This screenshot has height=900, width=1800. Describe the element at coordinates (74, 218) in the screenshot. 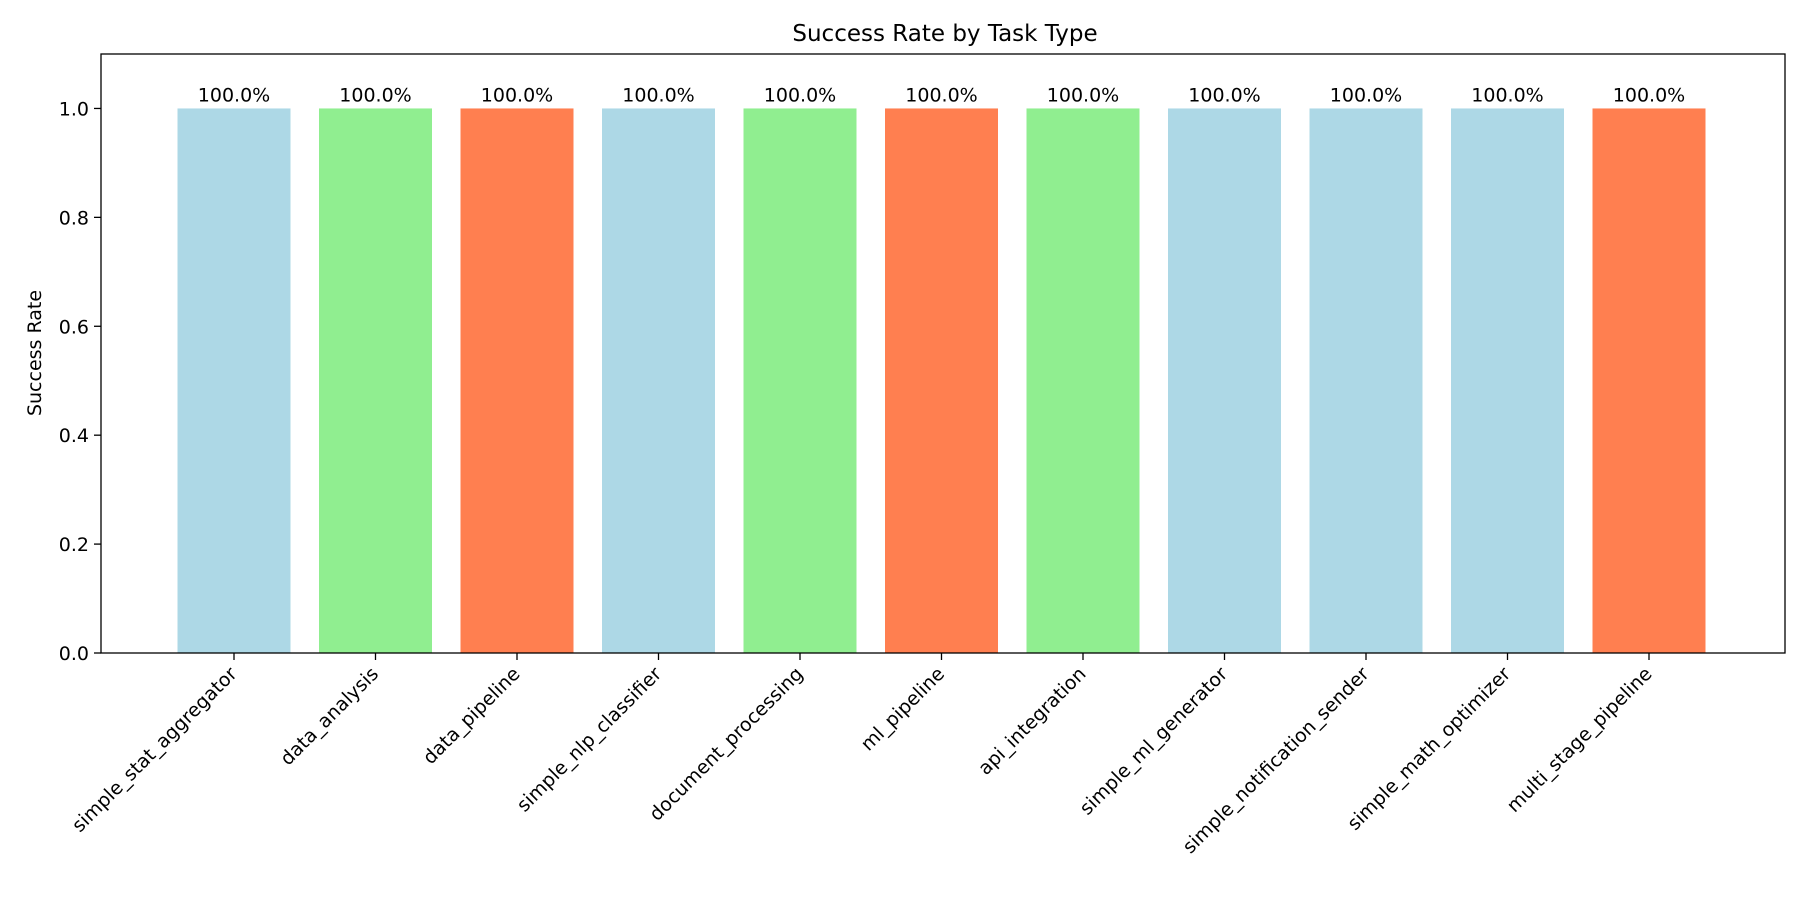

I see `y-tick-label: 0.8` at that location.